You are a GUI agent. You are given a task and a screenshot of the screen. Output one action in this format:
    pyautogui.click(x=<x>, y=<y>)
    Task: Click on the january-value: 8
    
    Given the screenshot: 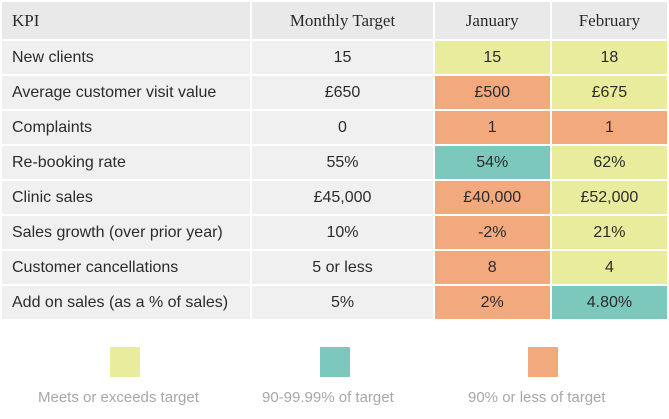 What is the action you would take?
    pyautogui.click(x=492, y=267)
    